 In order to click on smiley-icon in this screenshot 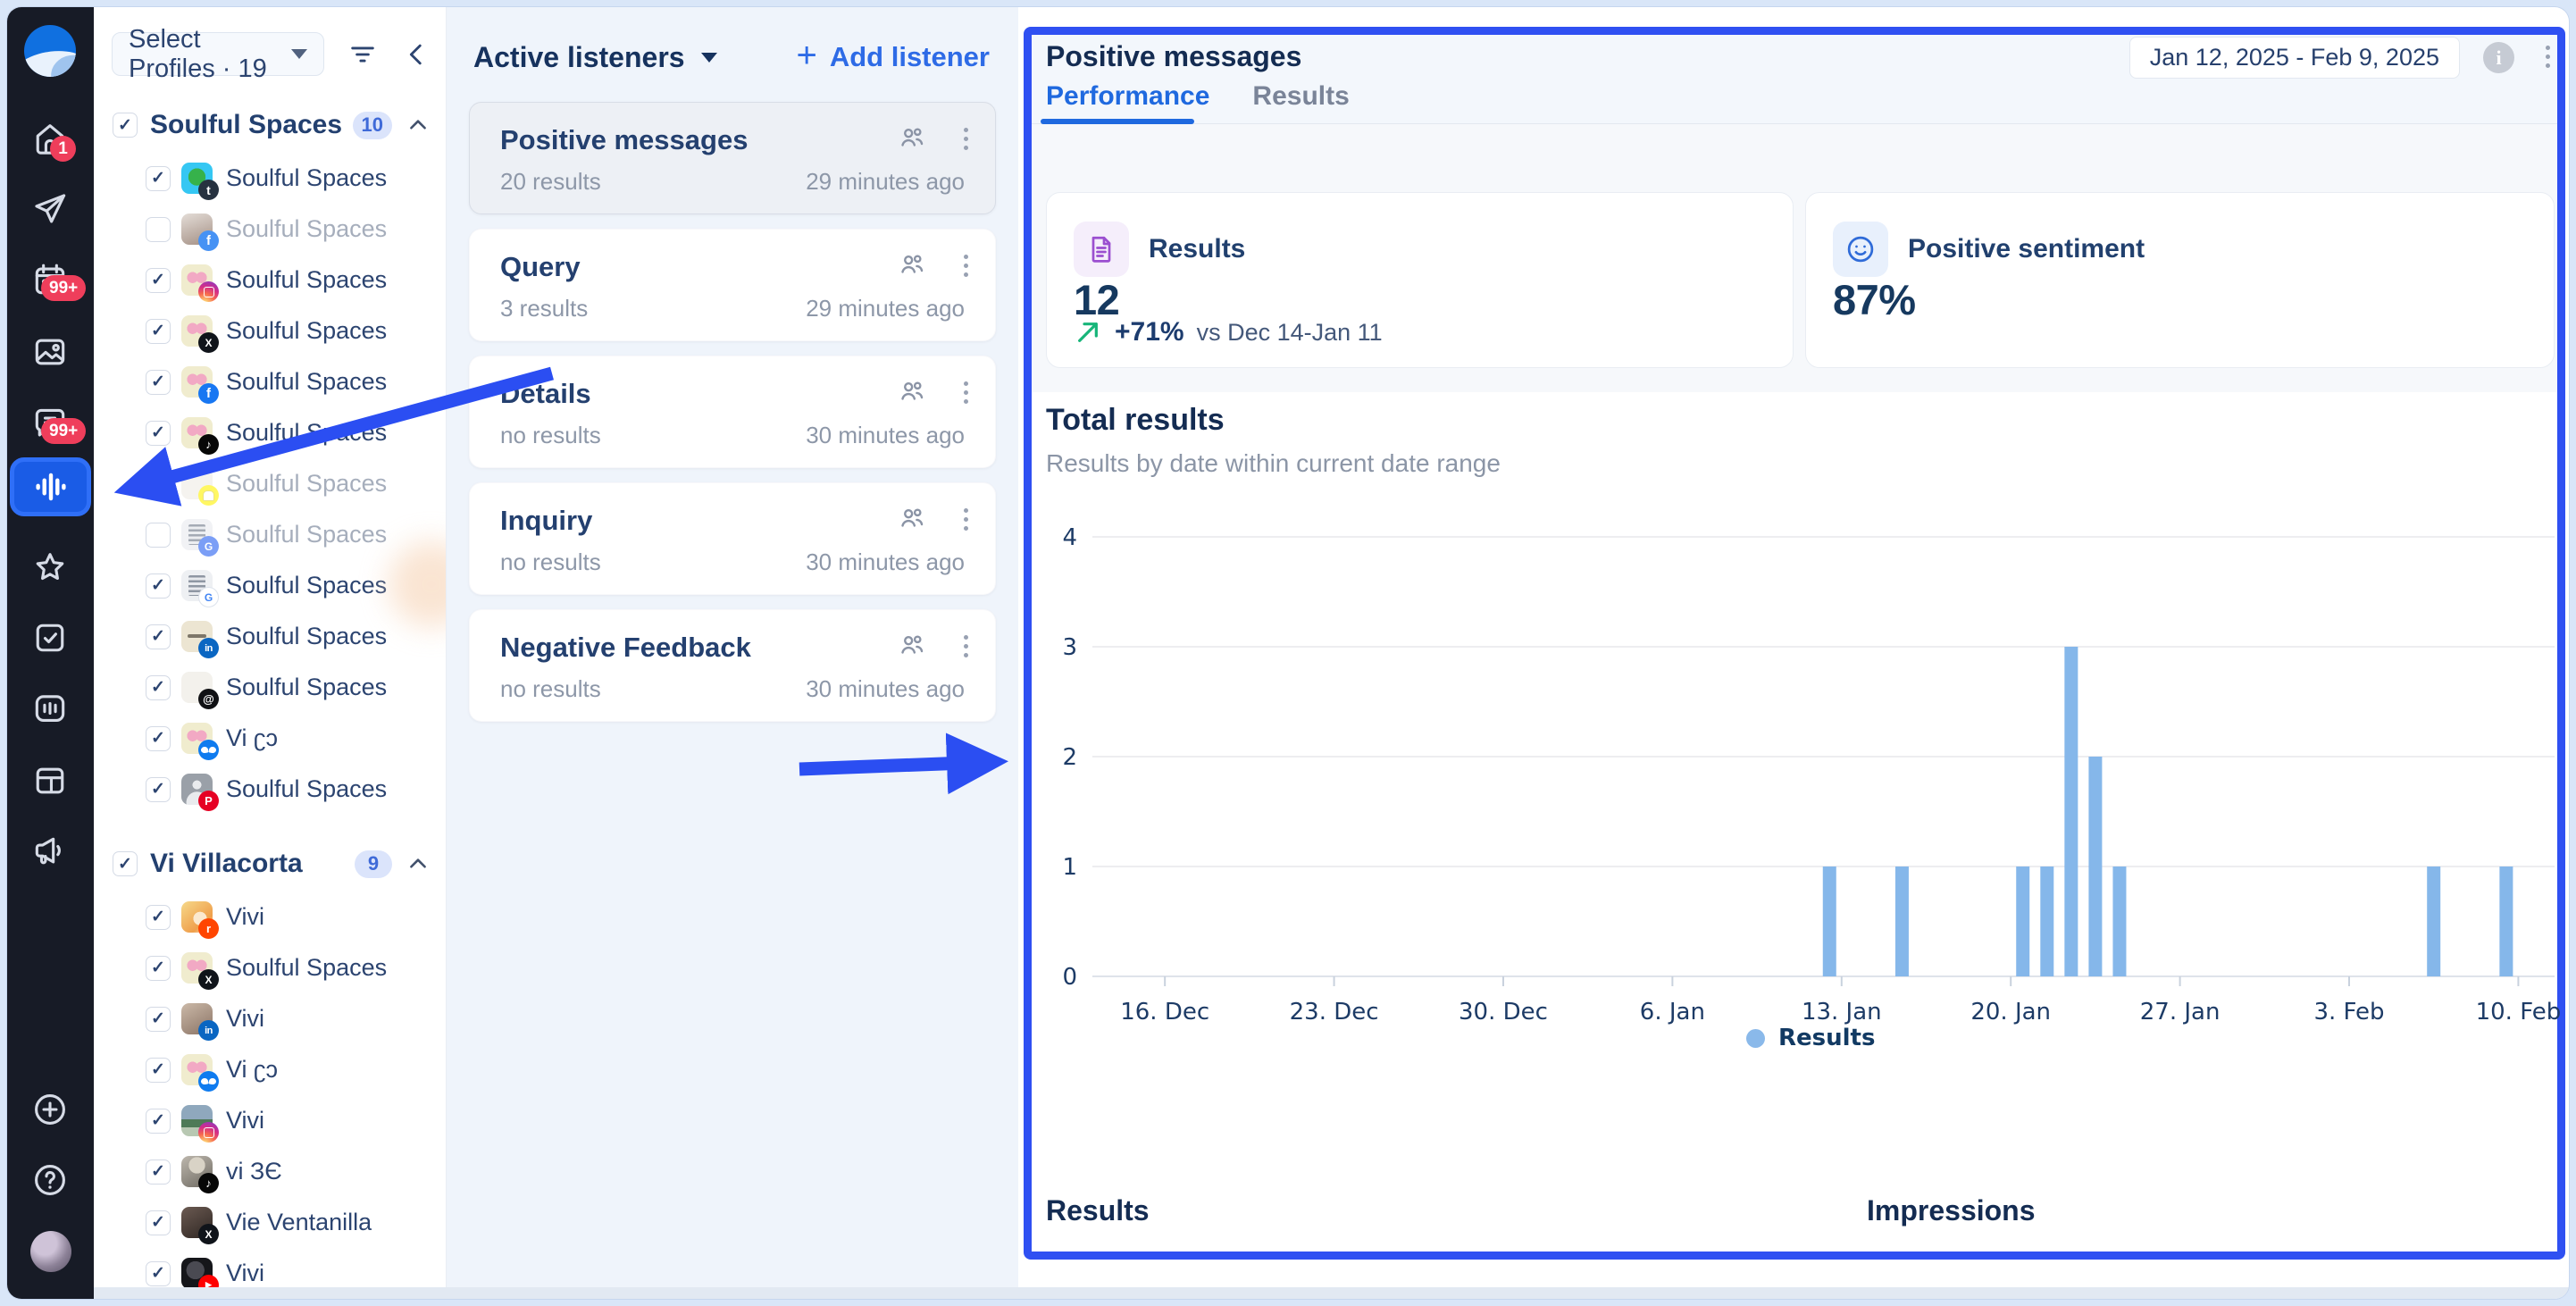, I will do `click(1861, 249)`.